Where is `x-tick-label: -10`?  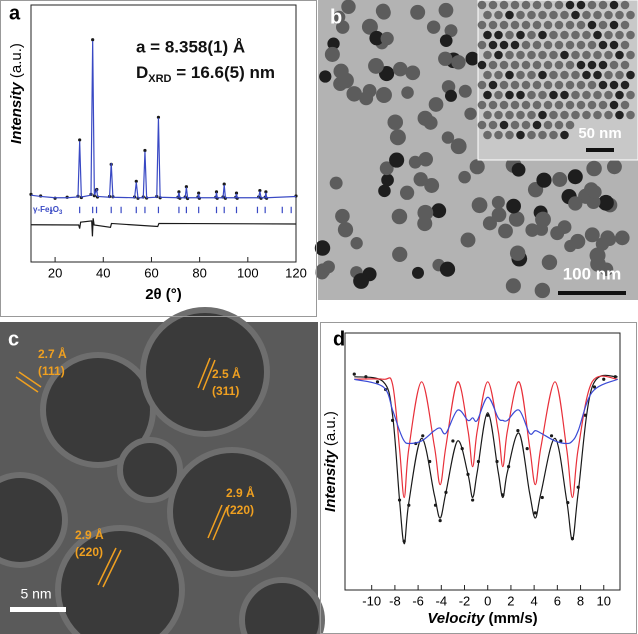
x-tick-label: -10 is located at coordinates (371, 600).